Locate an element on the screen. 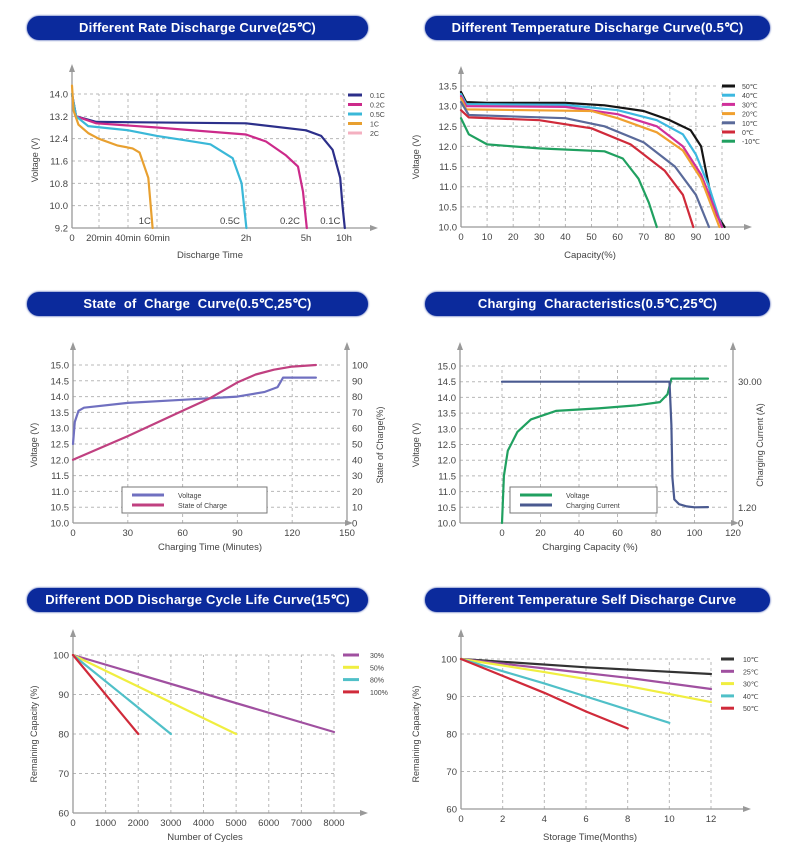 This screenshot has height=860, width=800. x-tick-label: 8 is located at coordinates (627, 819).